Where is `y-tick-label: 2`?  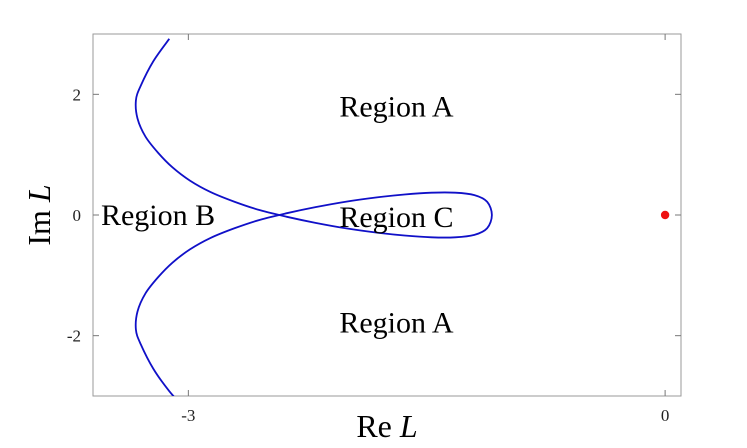 y-tick-label: 2 is located at coordinates (77, 94).